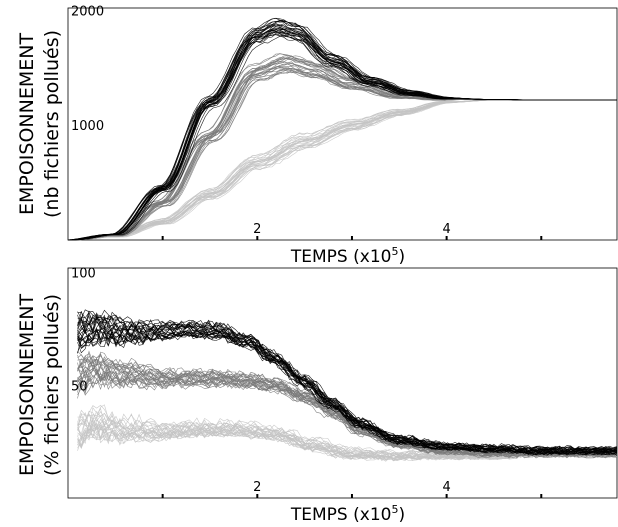 The height and width of the screenshot is (527, 618). What do you see at coordinates (341, 515) in the screenshot?
I see `bottom-xlabel-text: TEMPS (x10` at bounding box center [341, 515].